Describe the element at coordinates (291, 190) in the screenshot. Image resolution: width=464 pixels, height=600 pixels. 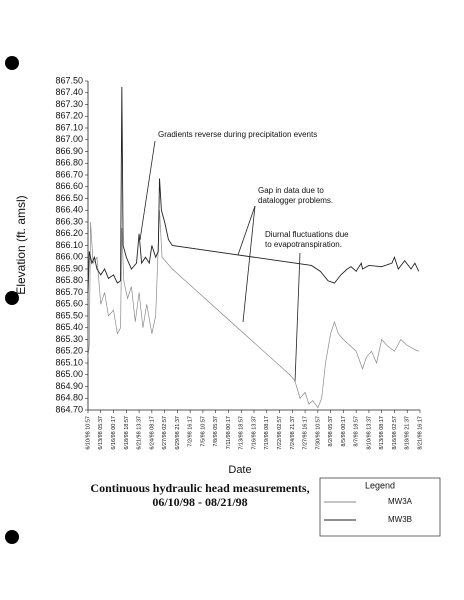
I see `annotation: Gap in data due to` at that location.